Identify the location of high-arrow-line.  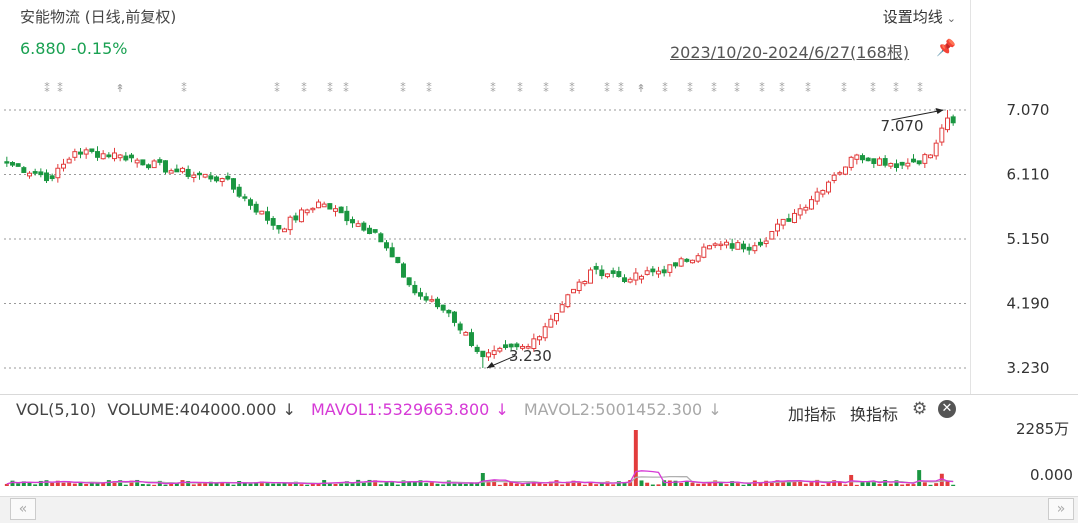
(917, 115).